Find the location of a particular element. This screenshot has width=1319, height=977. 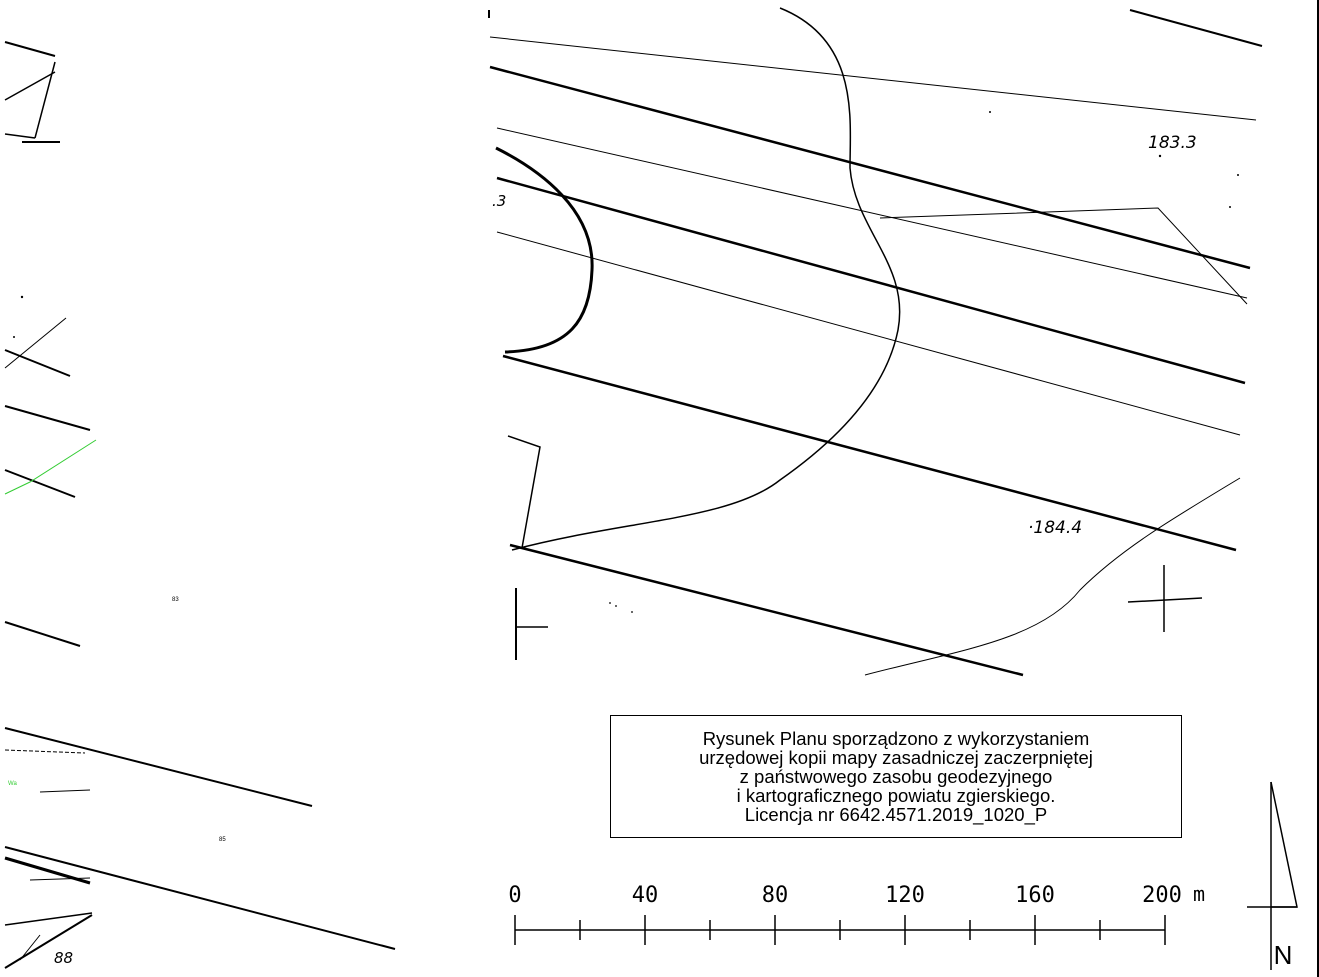

scale-label-120: 120 is located at coordinates (905, 895).